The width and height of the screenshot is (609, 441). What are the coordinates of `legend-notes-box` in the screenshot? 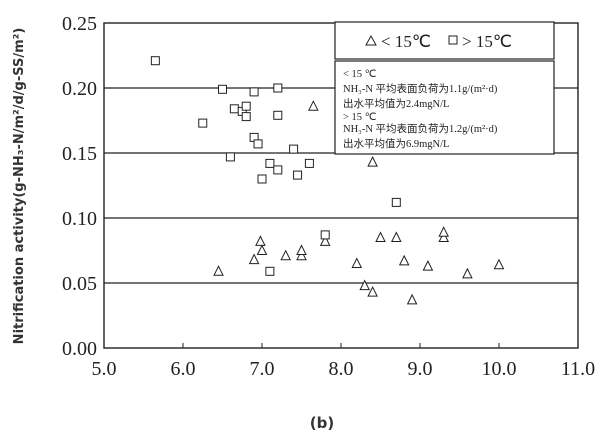 It's located at (444, 107).